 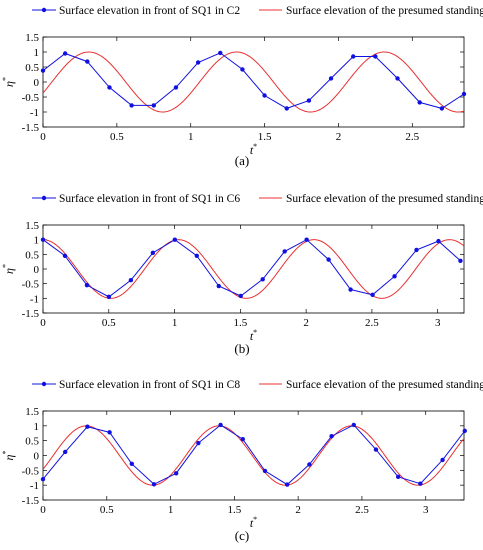 What do you see at coordinates (32, 255) in the screenshot?
I see `y-tick-label: 0.5` at bounding box center [32, 255].